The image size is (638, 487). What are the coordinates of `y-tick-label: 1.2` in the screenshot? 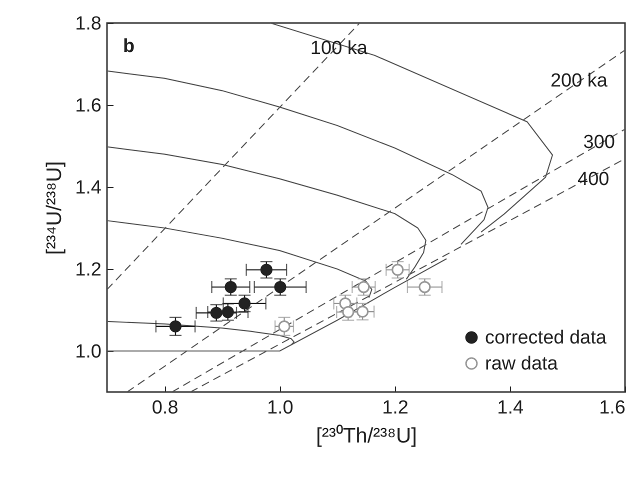 It's located at (88, 270).